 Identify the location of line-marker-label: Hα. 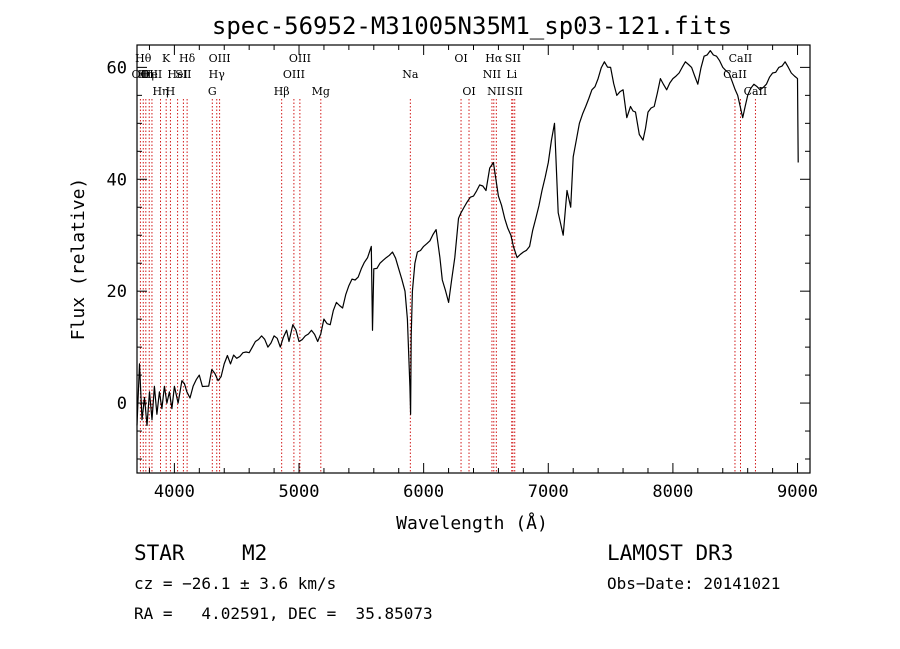
(494, 58).